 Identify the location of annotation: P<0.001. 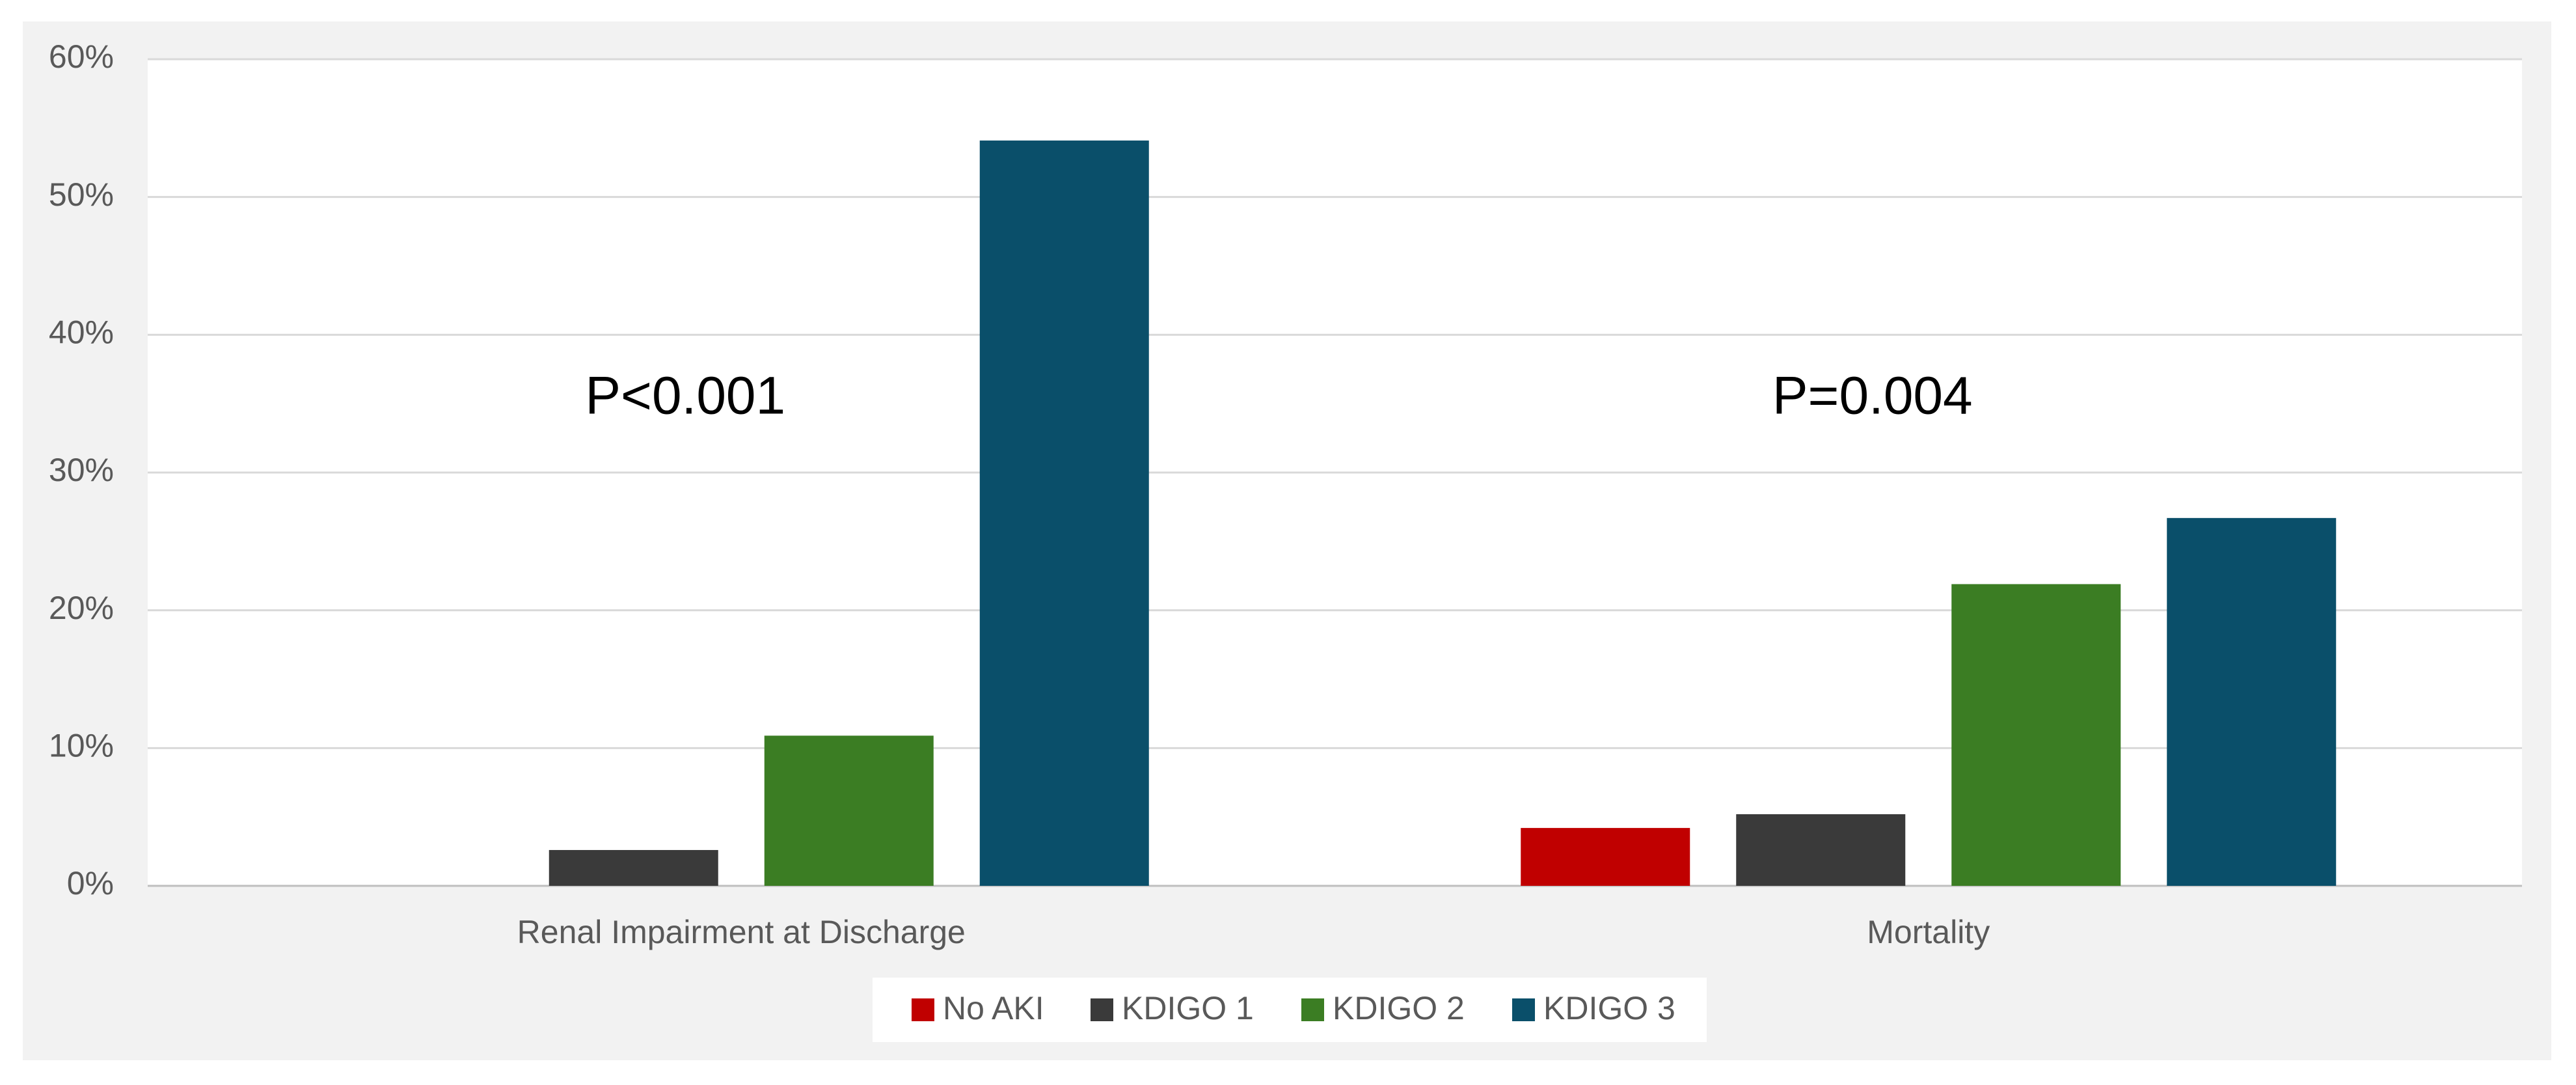
(685, 396).